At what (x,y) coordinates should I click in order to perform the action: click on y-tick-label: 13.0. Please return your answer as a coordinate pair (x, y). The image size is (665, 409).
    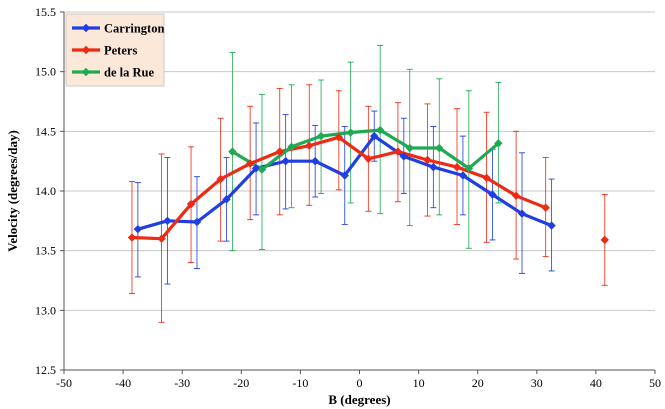
    Looking at the image, I should click on (45, 310).